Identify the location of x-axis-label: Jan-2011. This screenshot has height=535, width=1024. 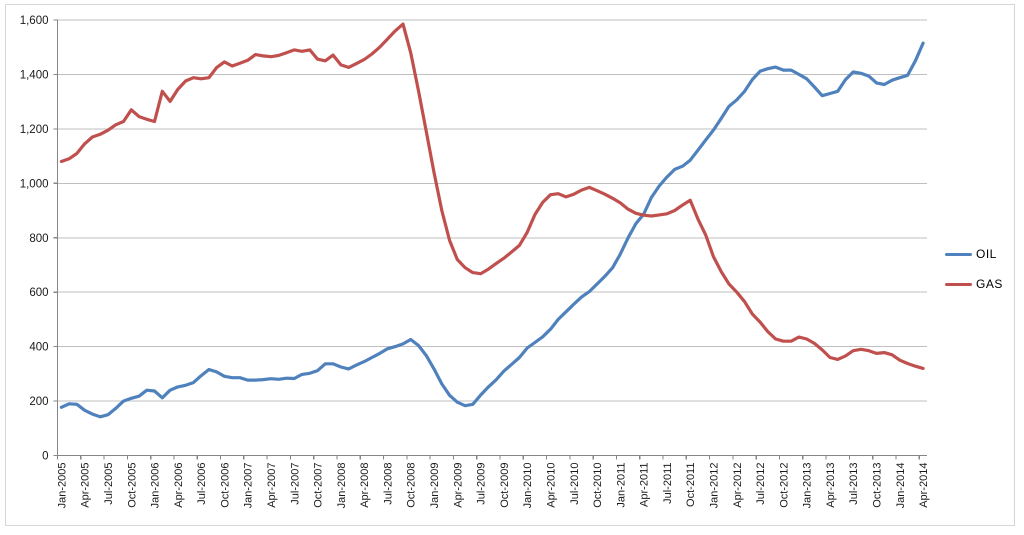
(621, 485).